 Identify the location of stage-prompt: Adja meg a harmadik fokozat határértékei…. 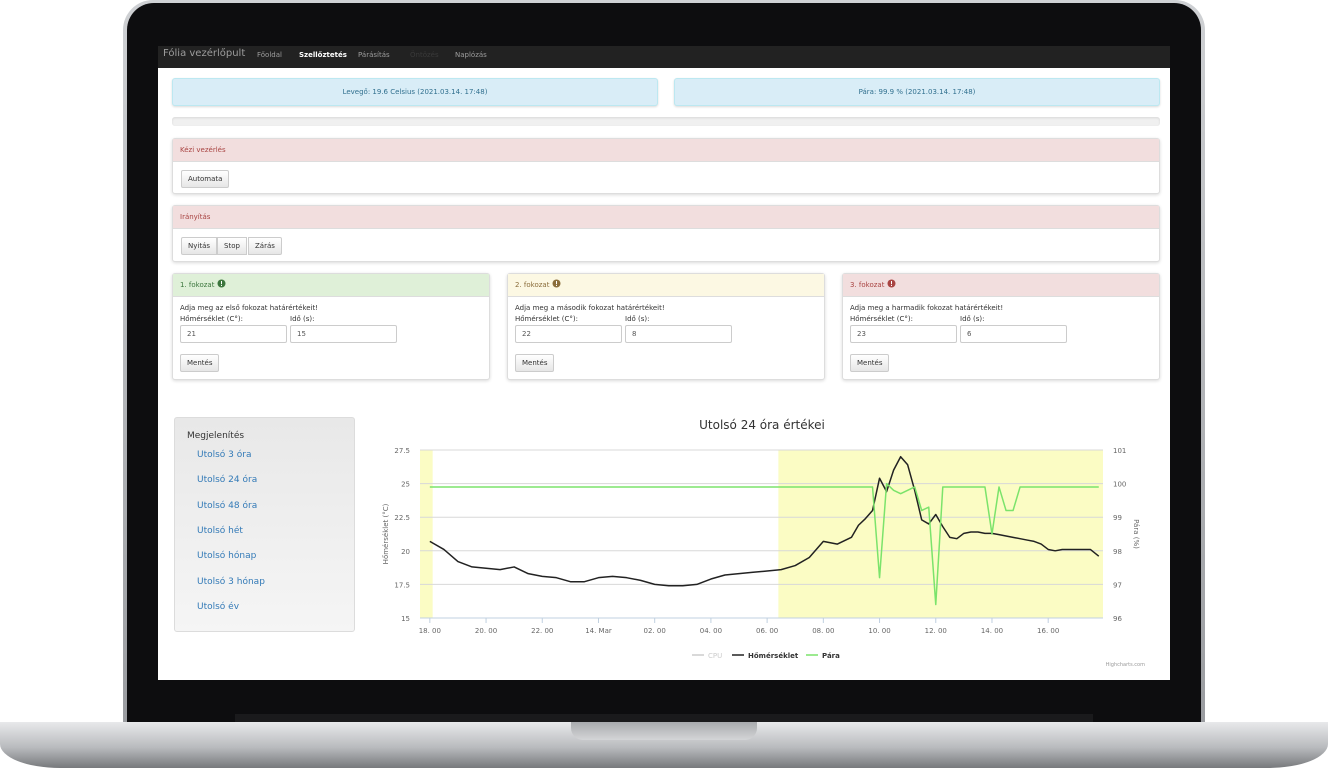
(927, 308).